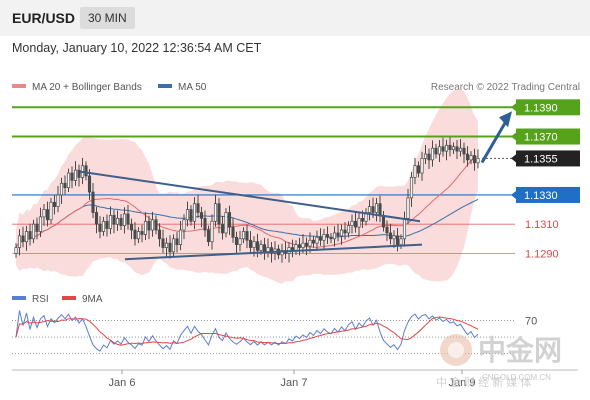 The width and height of the screenshot is (590, 400). Describe the element at coordinates (542, 254) in the screenshot. I see `level-label-1.1290: 1.1290` at that location.